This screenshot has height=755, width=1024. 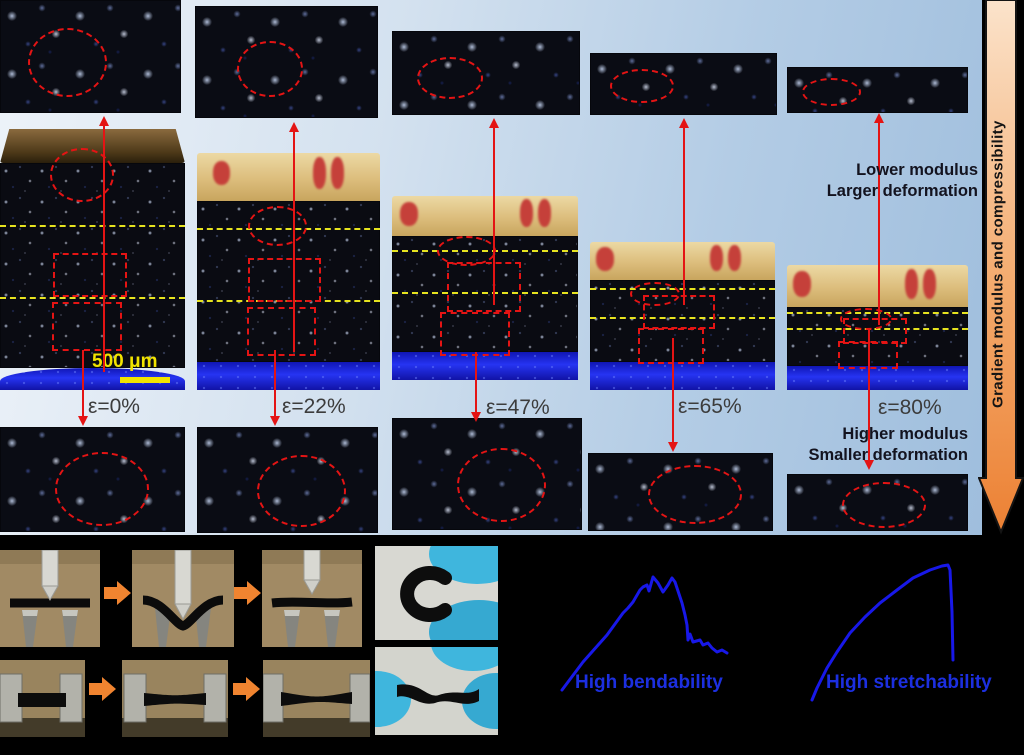 What do you see at coordinates (145, 380) in the screenshot?
I see `scale-bar` at bounding box center [145, 380].